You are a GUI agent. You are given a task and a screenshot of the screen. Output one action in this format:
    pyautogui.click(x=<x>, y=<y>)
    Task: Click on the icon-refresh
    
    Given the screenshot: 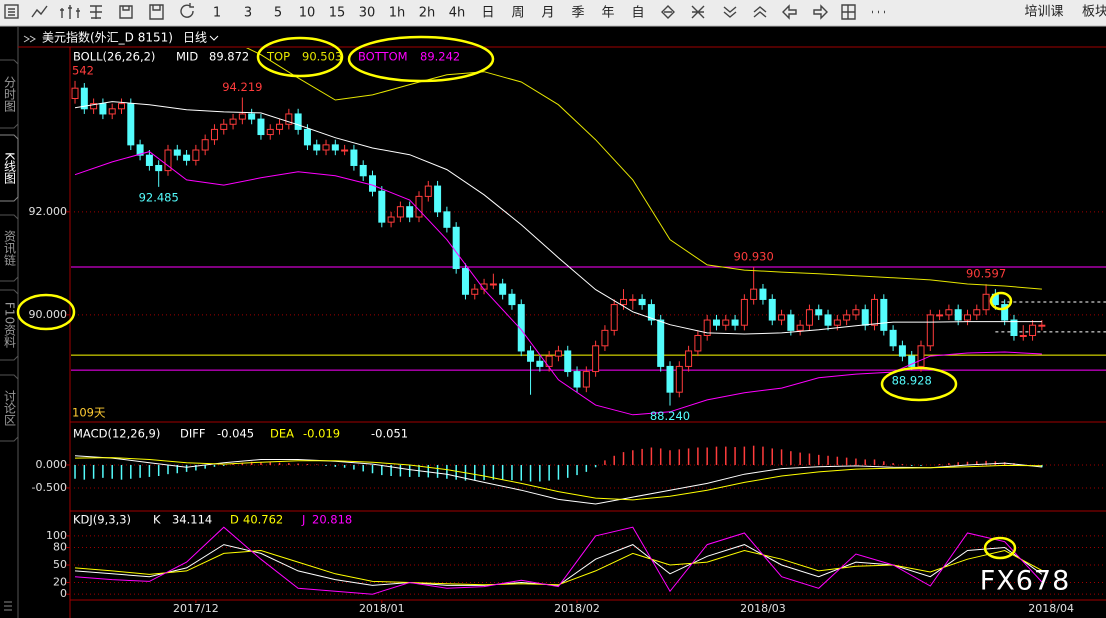 What is the action you would take?
    pyautogui.click(x=187, y=10)
    